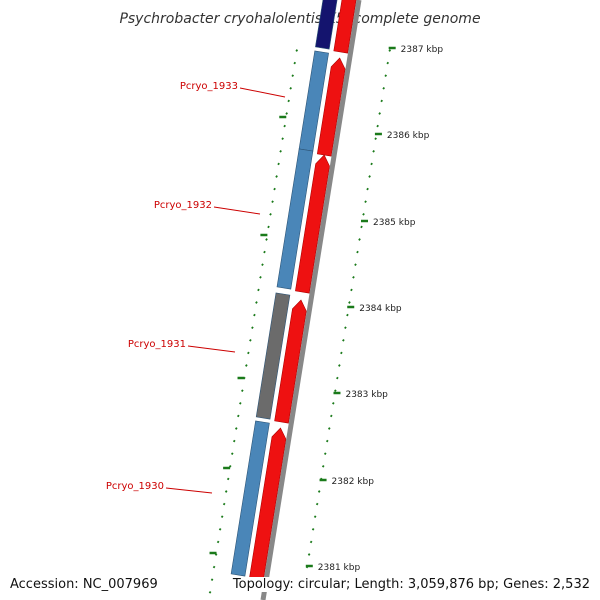 This screenshot has height=600, width=600. Describe the element at coordinates (273, 356) in the screenshot. I see `gene-segment-pcryo-1931` at that location.